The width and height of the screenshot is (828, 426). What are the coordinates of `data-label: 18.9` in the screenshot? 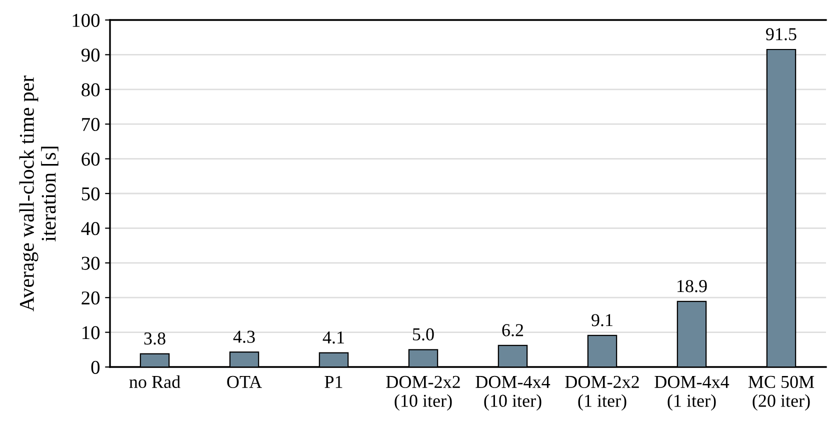 It's located at (692, 286).